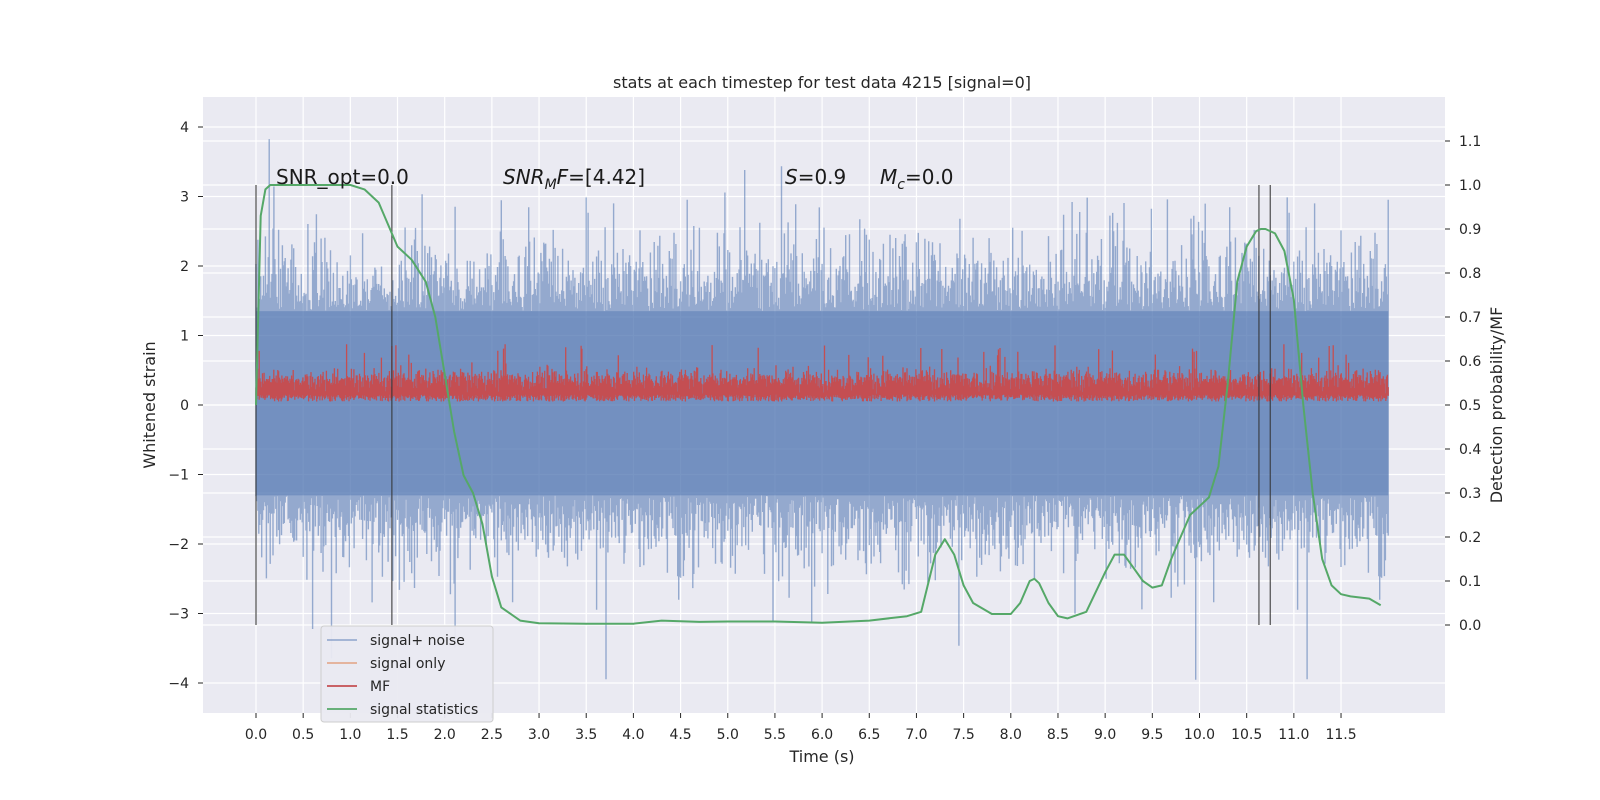 The height and width of the screenshot is (800, 1600). I want to click on x-tick-label: 11.0, so click(1293, 735).